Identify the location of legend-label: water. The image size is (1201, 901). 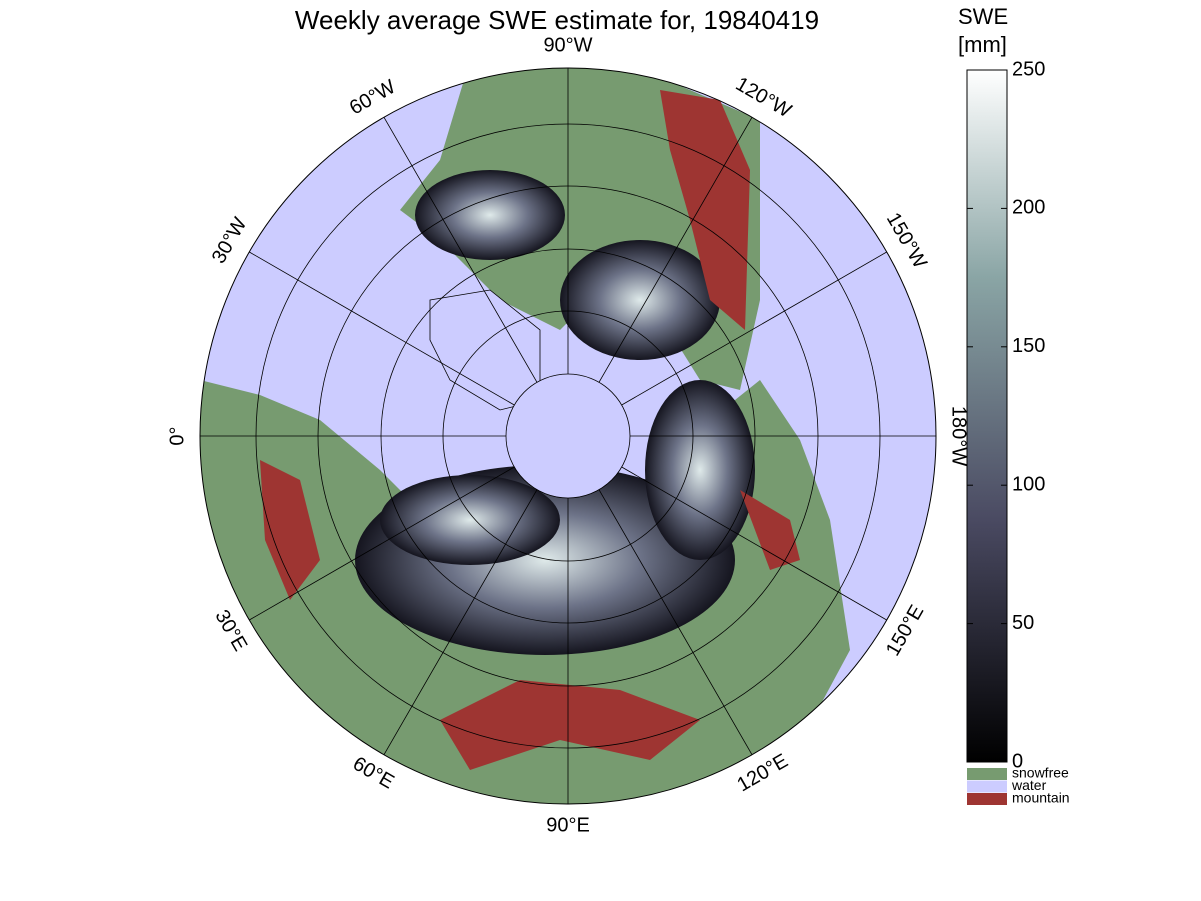
(1029, 785).